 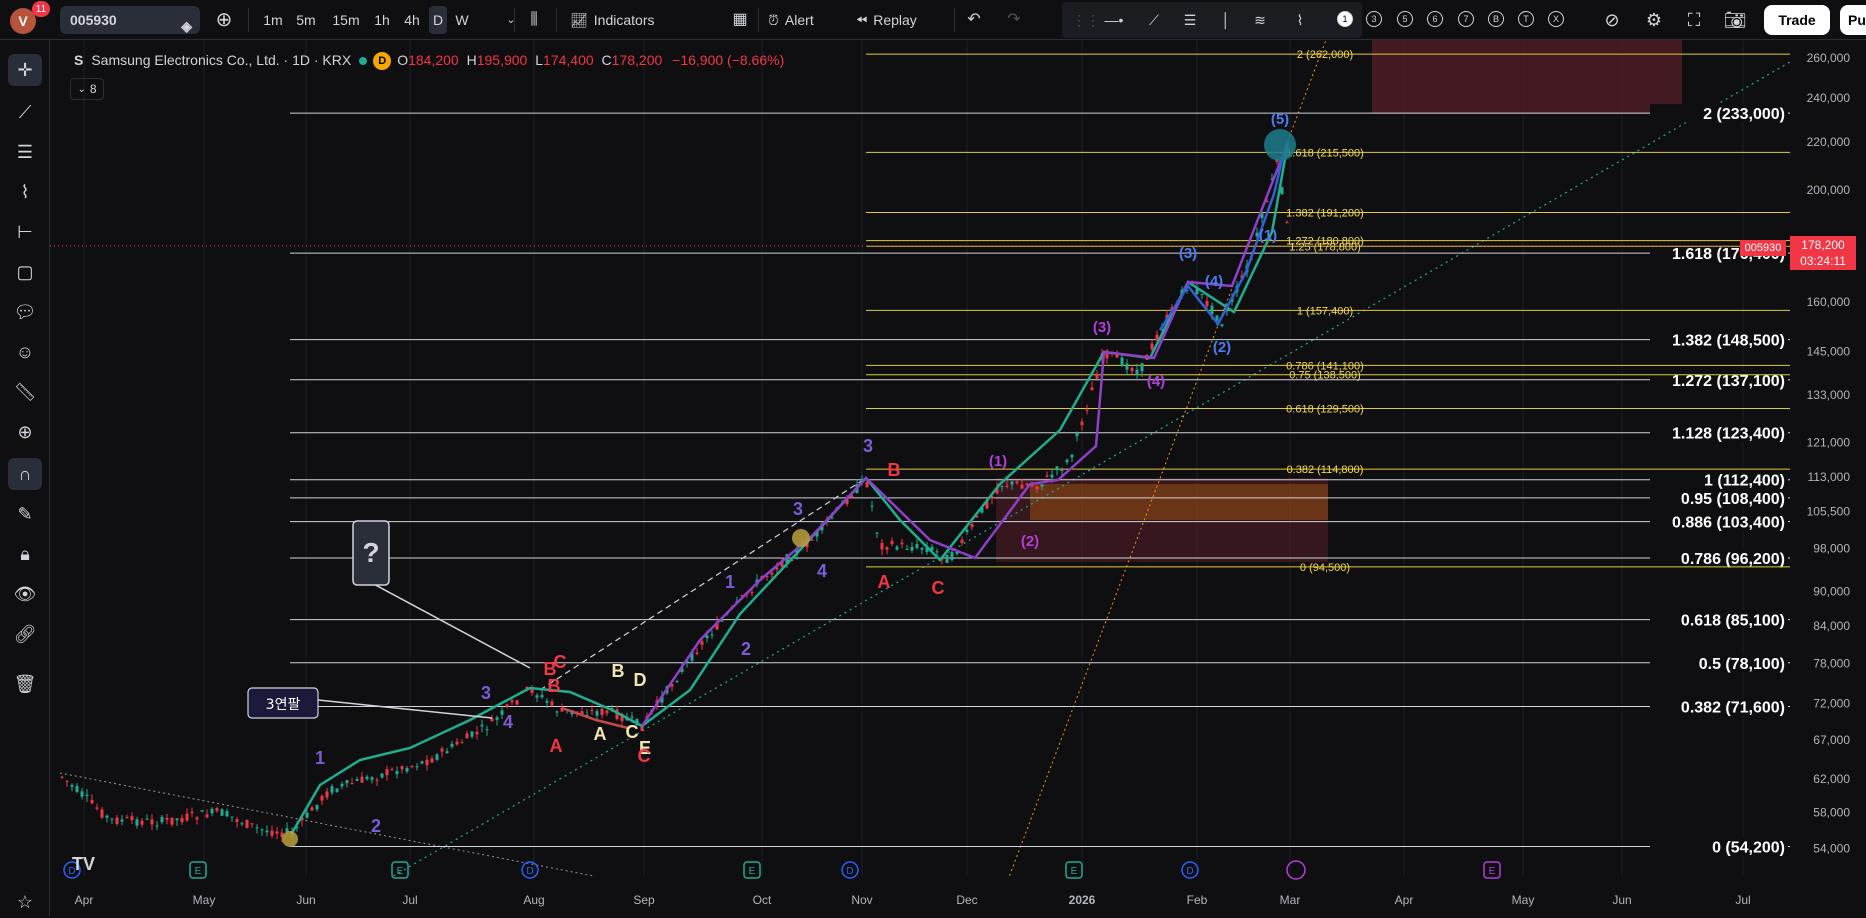 I want to click on indicator-toggle: ⌄ 8, so click(x=87, y=89).